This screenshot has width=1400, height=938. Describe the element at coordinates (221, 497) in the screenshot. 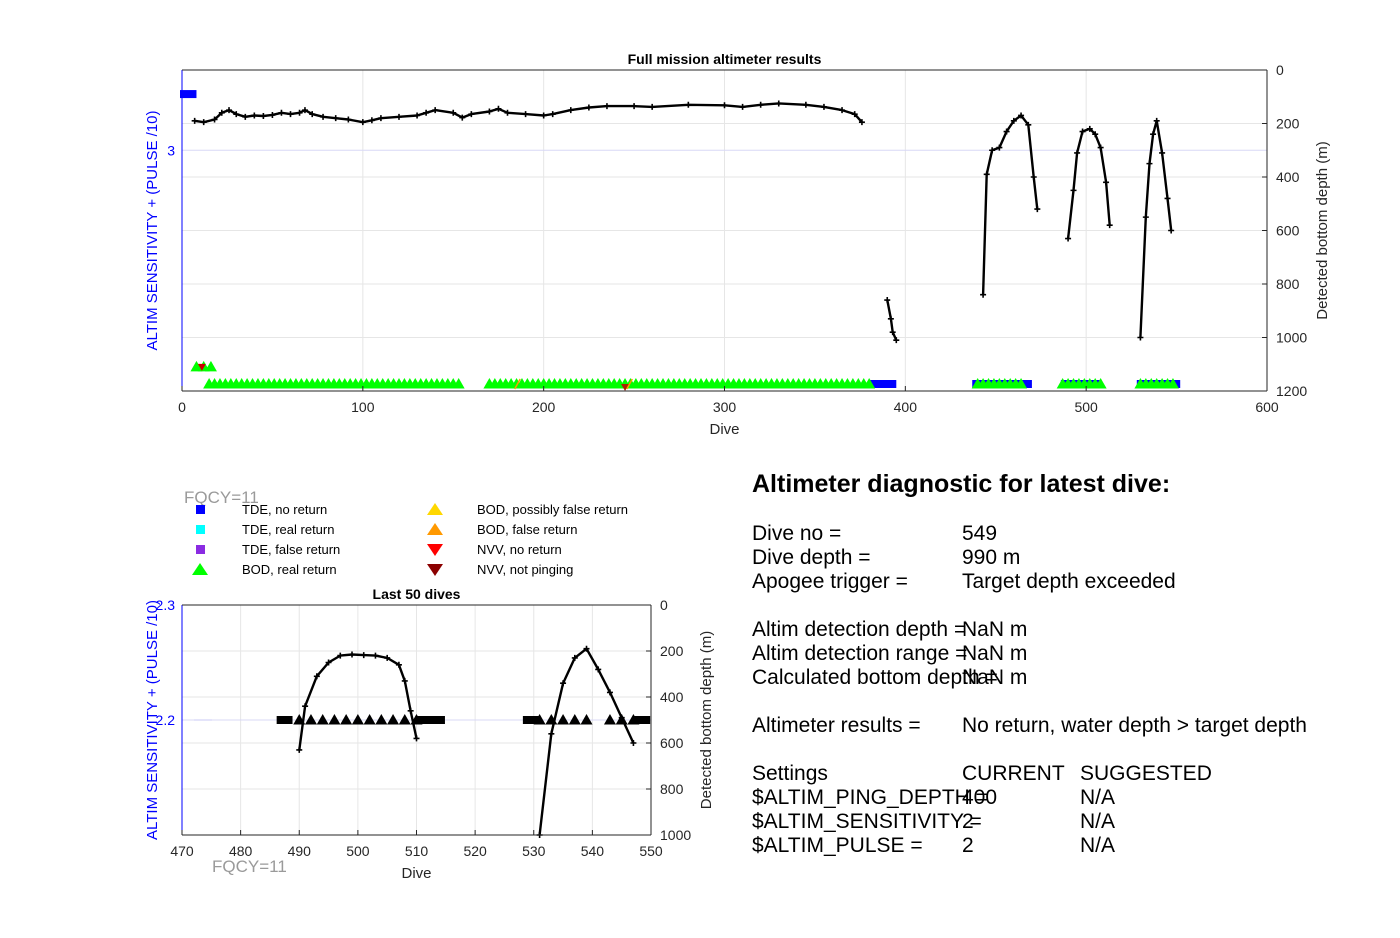

I see `legend-fqcy-label: FQCY=11` at that location.